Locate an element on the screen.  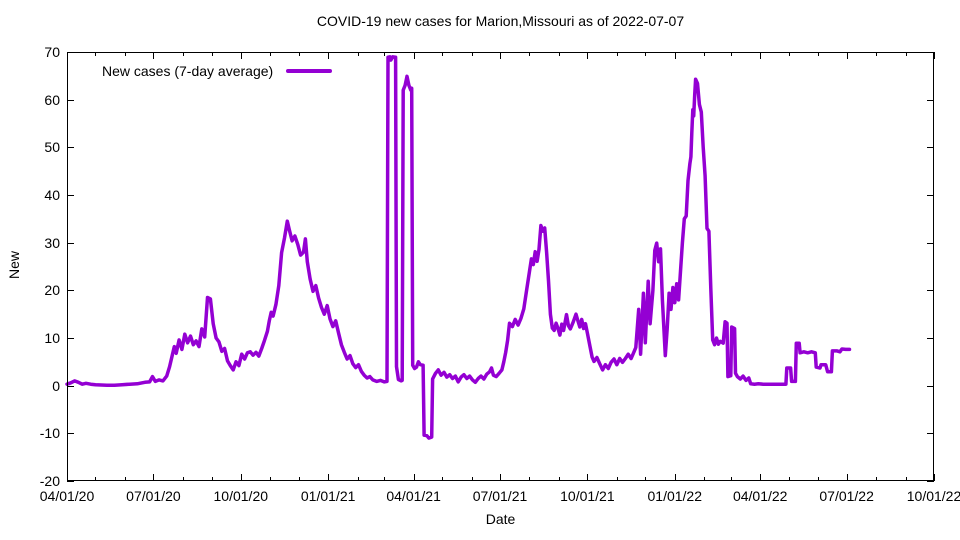
x-tick-label: 07/01/21 is located at coordinates (500, 496).